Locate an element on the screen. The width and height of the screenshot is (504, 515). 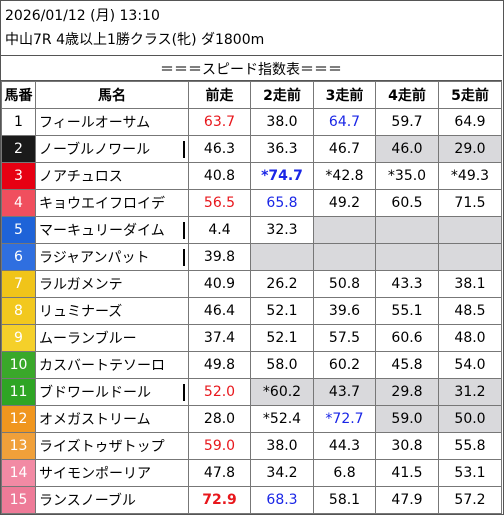
horse-name: ライズトゥザトップ is located at coordinates (102, 447).